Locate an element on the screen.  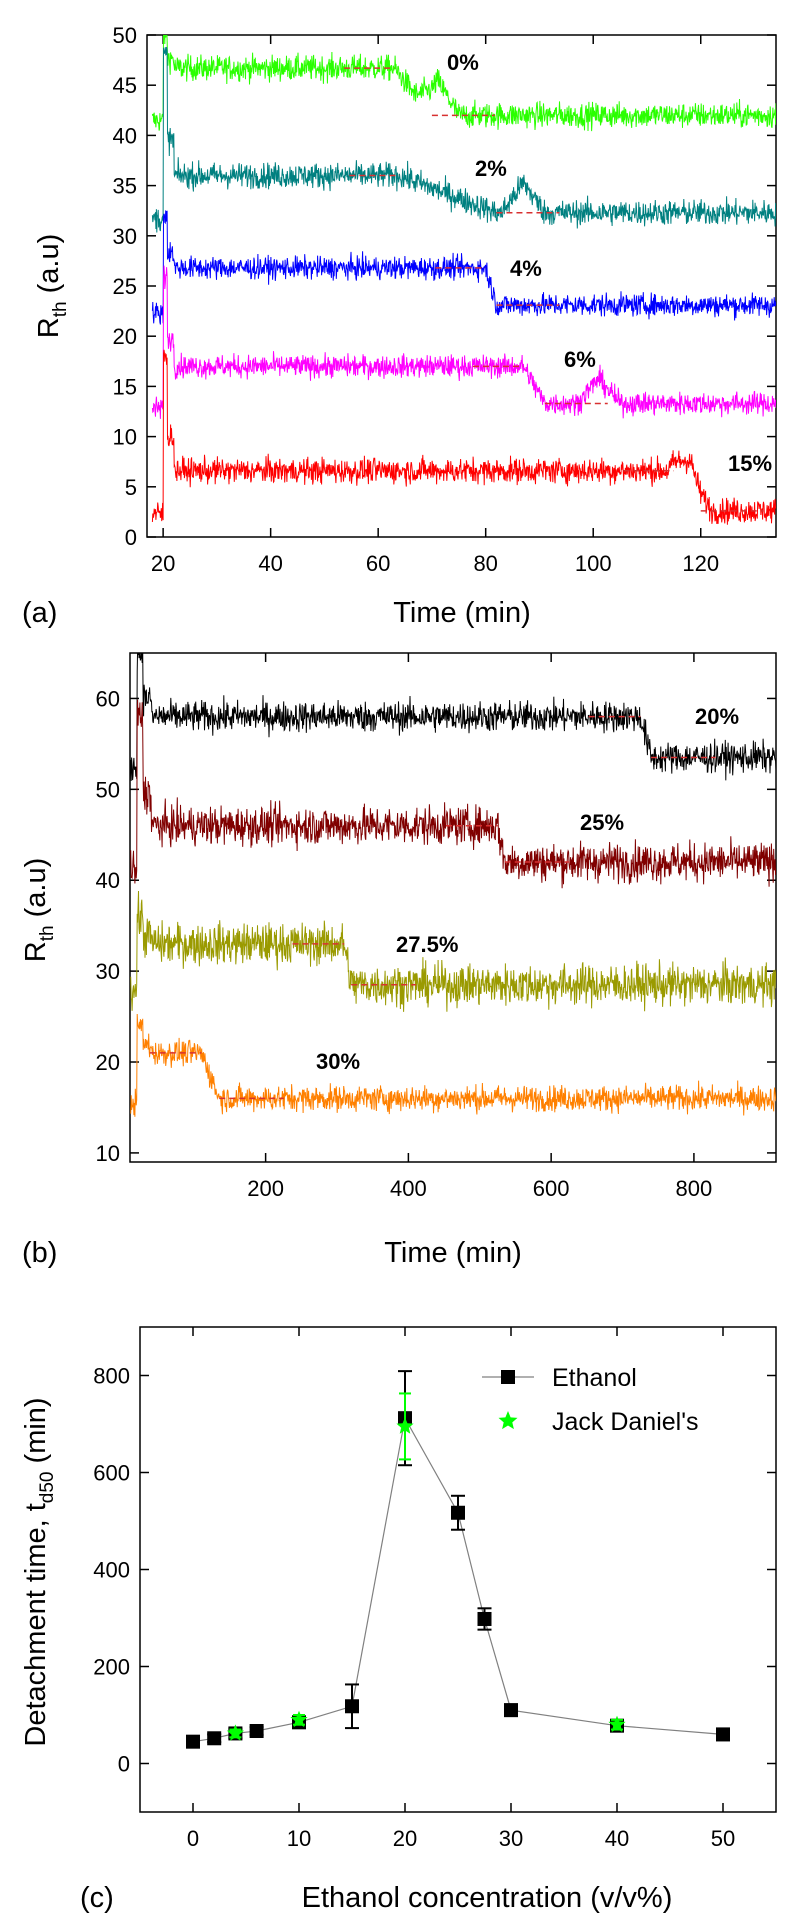
y-axis-title-main: Detachment time, t is located at coordinates (36, 1624).